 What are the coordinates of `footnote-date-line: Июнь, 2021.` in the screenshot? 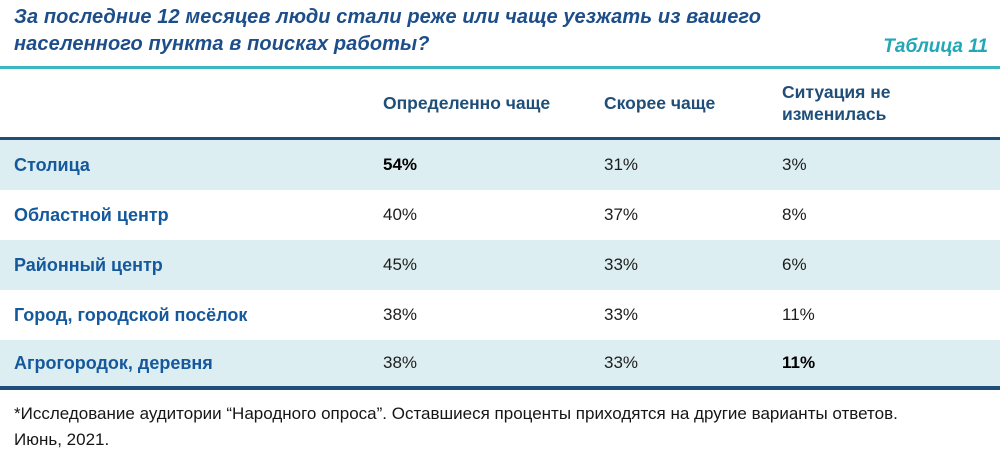 It's located at (62, 439).